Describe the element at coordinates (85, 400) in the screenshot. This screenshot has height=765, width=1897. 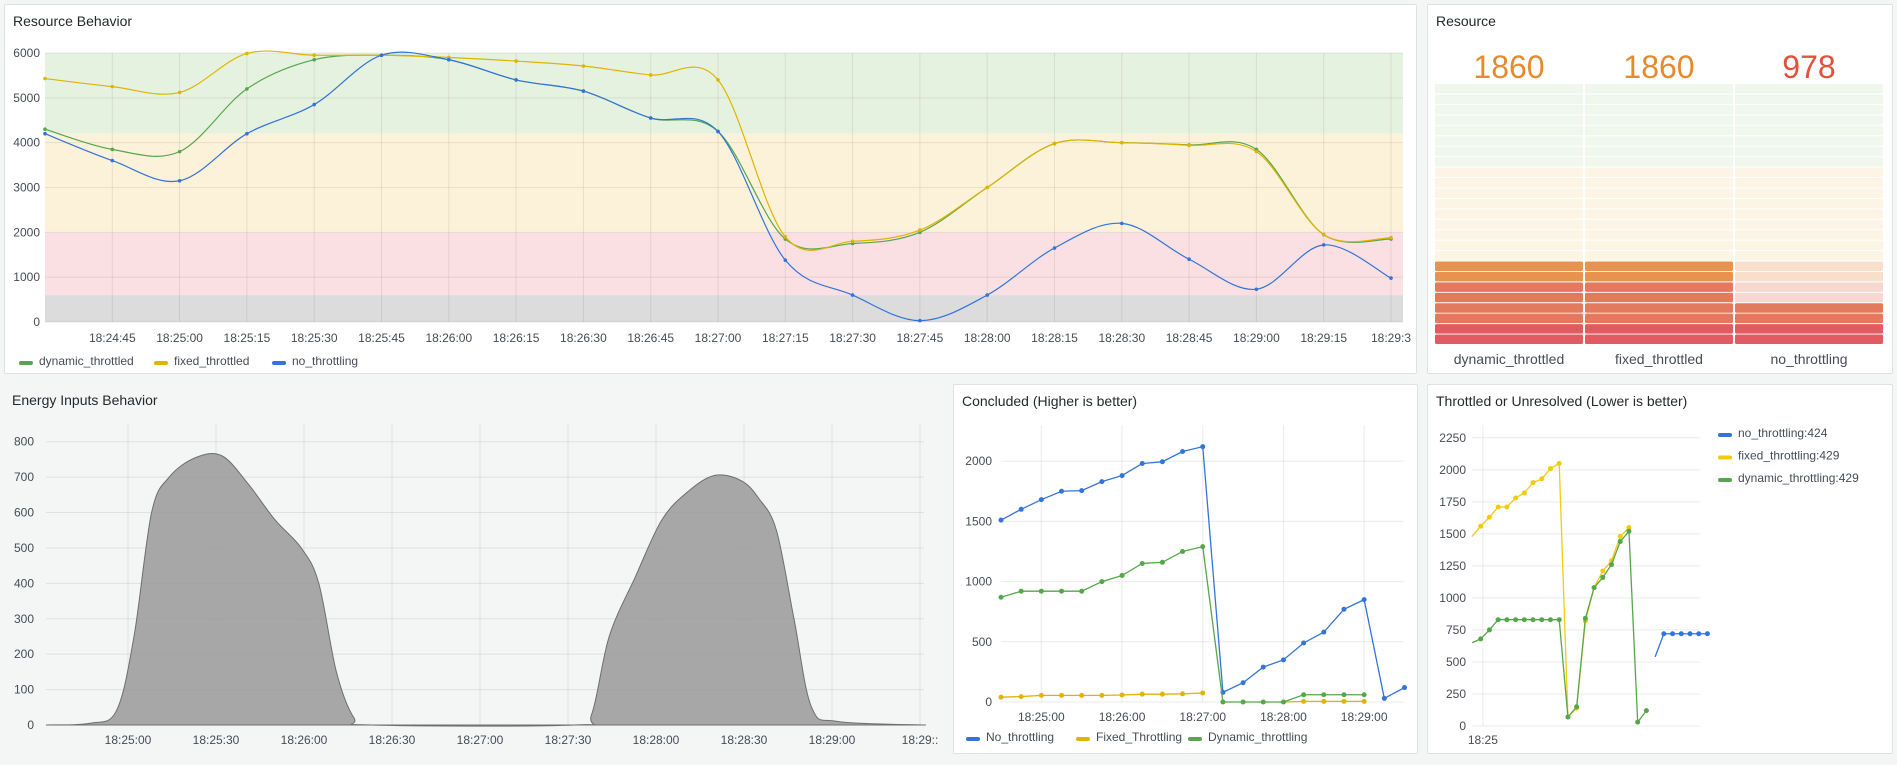
I see `panel-title: Energy Inputs Behavior` at that location.